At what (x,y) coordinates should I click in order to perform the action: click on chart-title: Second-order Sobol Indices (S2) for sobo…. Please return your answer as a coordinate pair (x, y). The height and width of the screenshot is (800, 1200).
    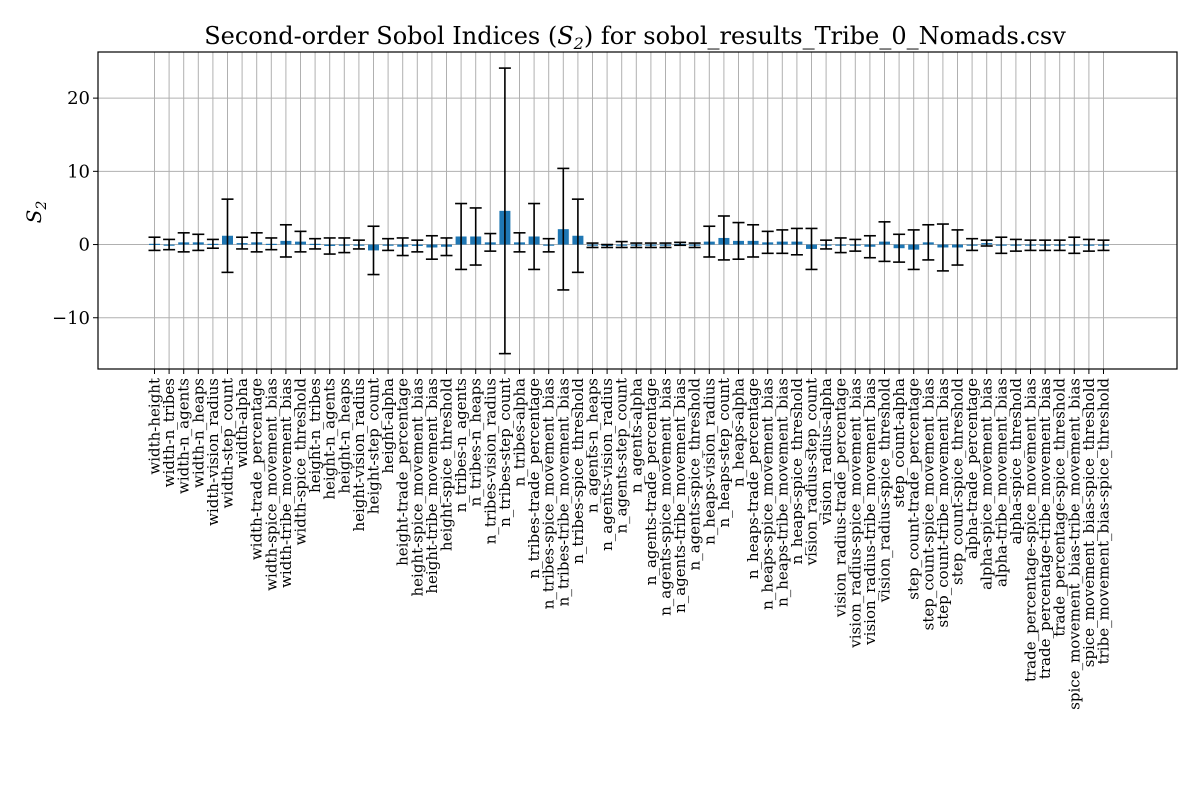
    Looking at the image, I should click on (635, 37).